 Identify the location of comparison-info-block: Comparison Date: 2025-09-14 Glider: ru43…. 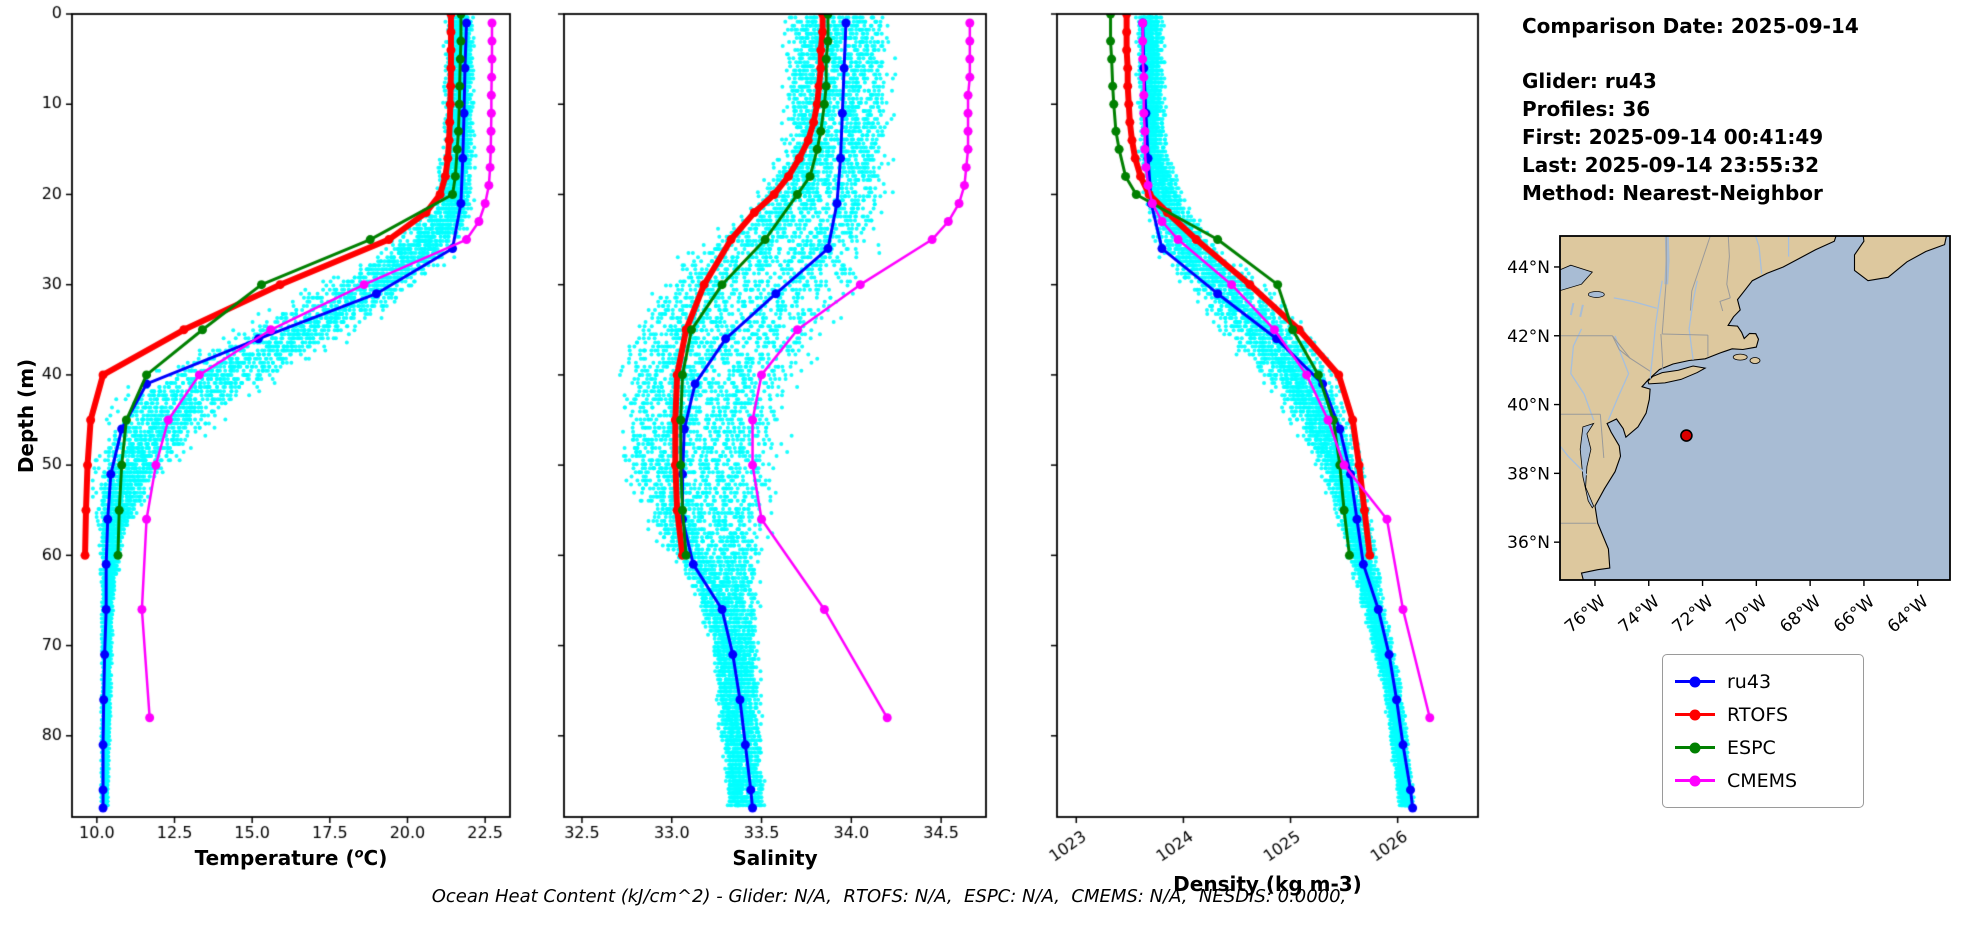
(1690, 109).